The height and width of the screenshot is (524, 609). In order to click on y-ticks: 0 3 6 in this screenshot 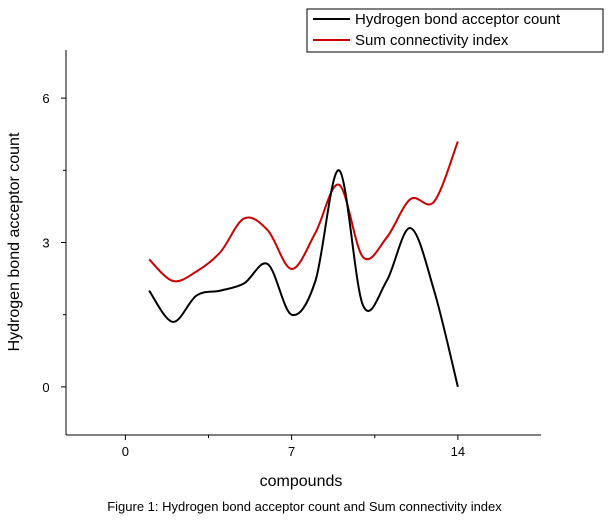, I will do `click(54, 243)`.